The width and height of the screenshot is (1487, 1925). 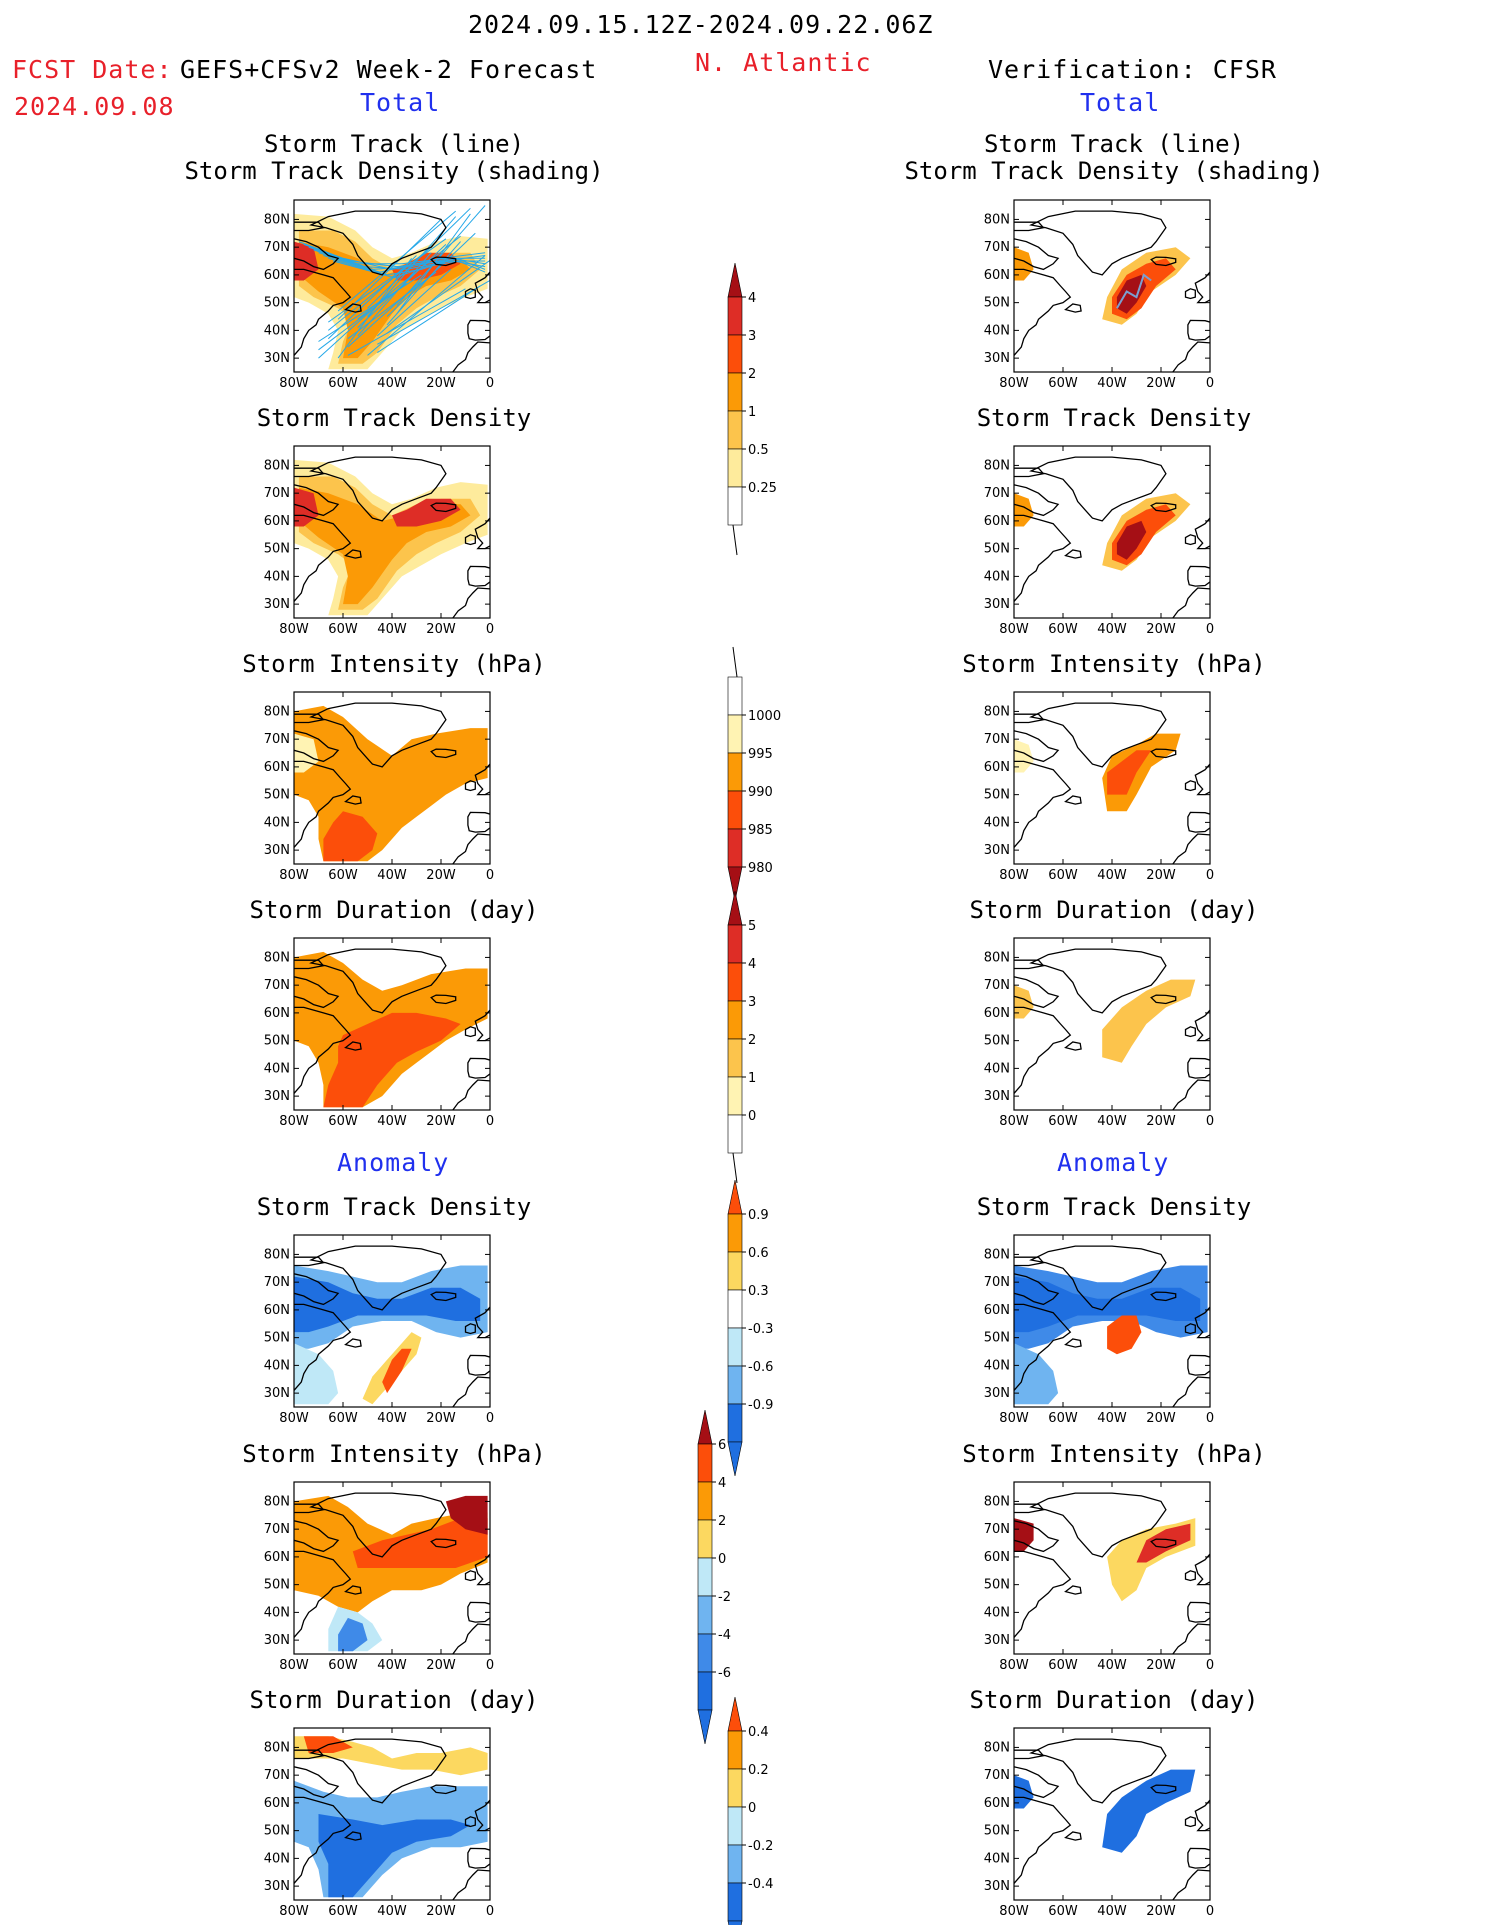 What do you see at coordinates (758, 1253) in the screenshot?
I see `colorbar-label: 0.6` at bounding box center [758, 1253].